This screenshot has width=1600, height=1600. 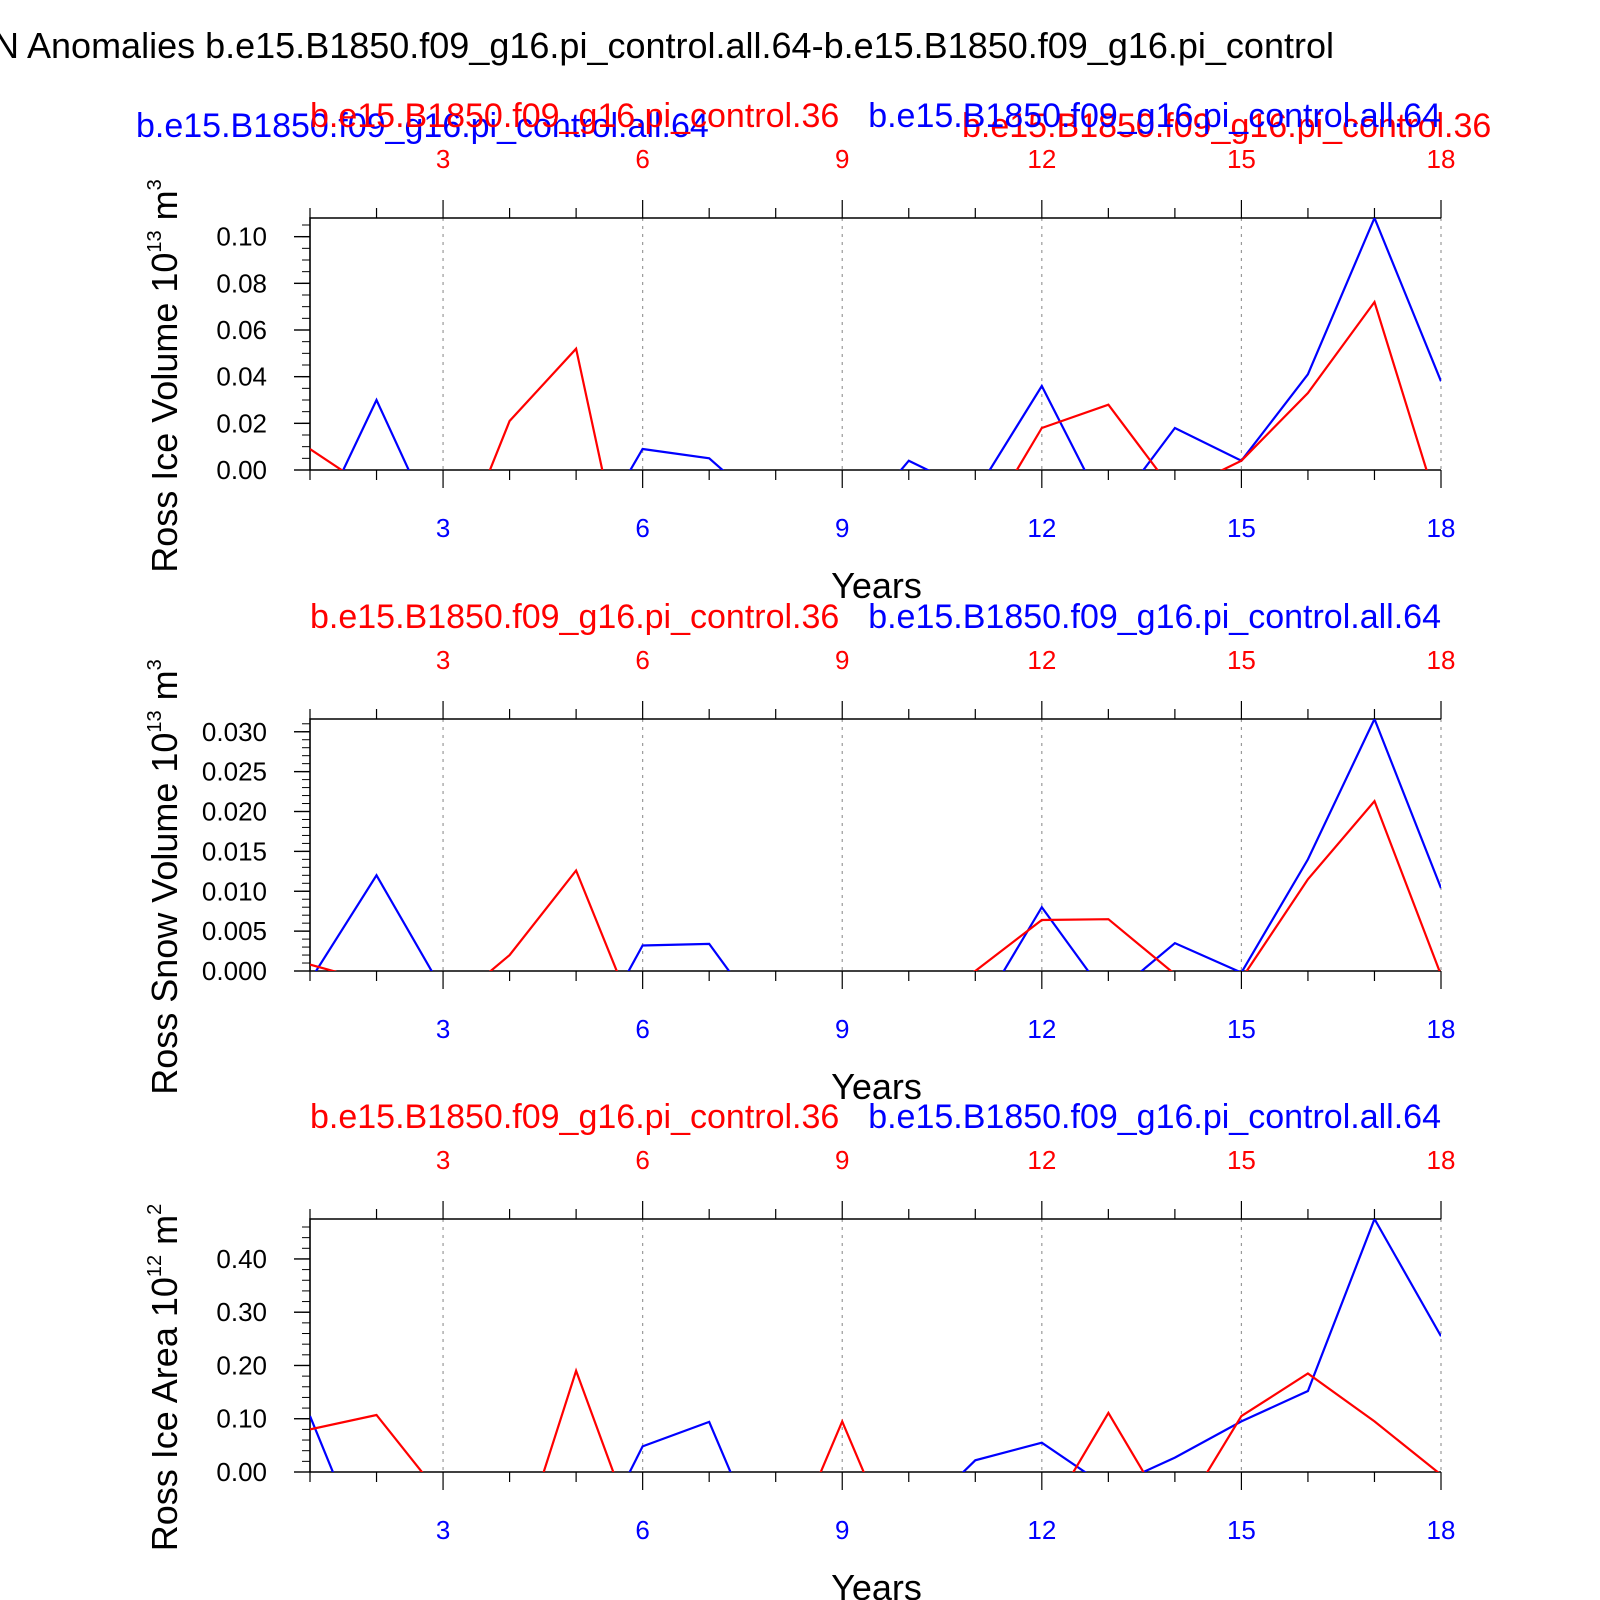 What do you see at coordinates (234, 732) in the screenshot?
I see `y-tick-label: 0.030` at bounding box center [234, 732].